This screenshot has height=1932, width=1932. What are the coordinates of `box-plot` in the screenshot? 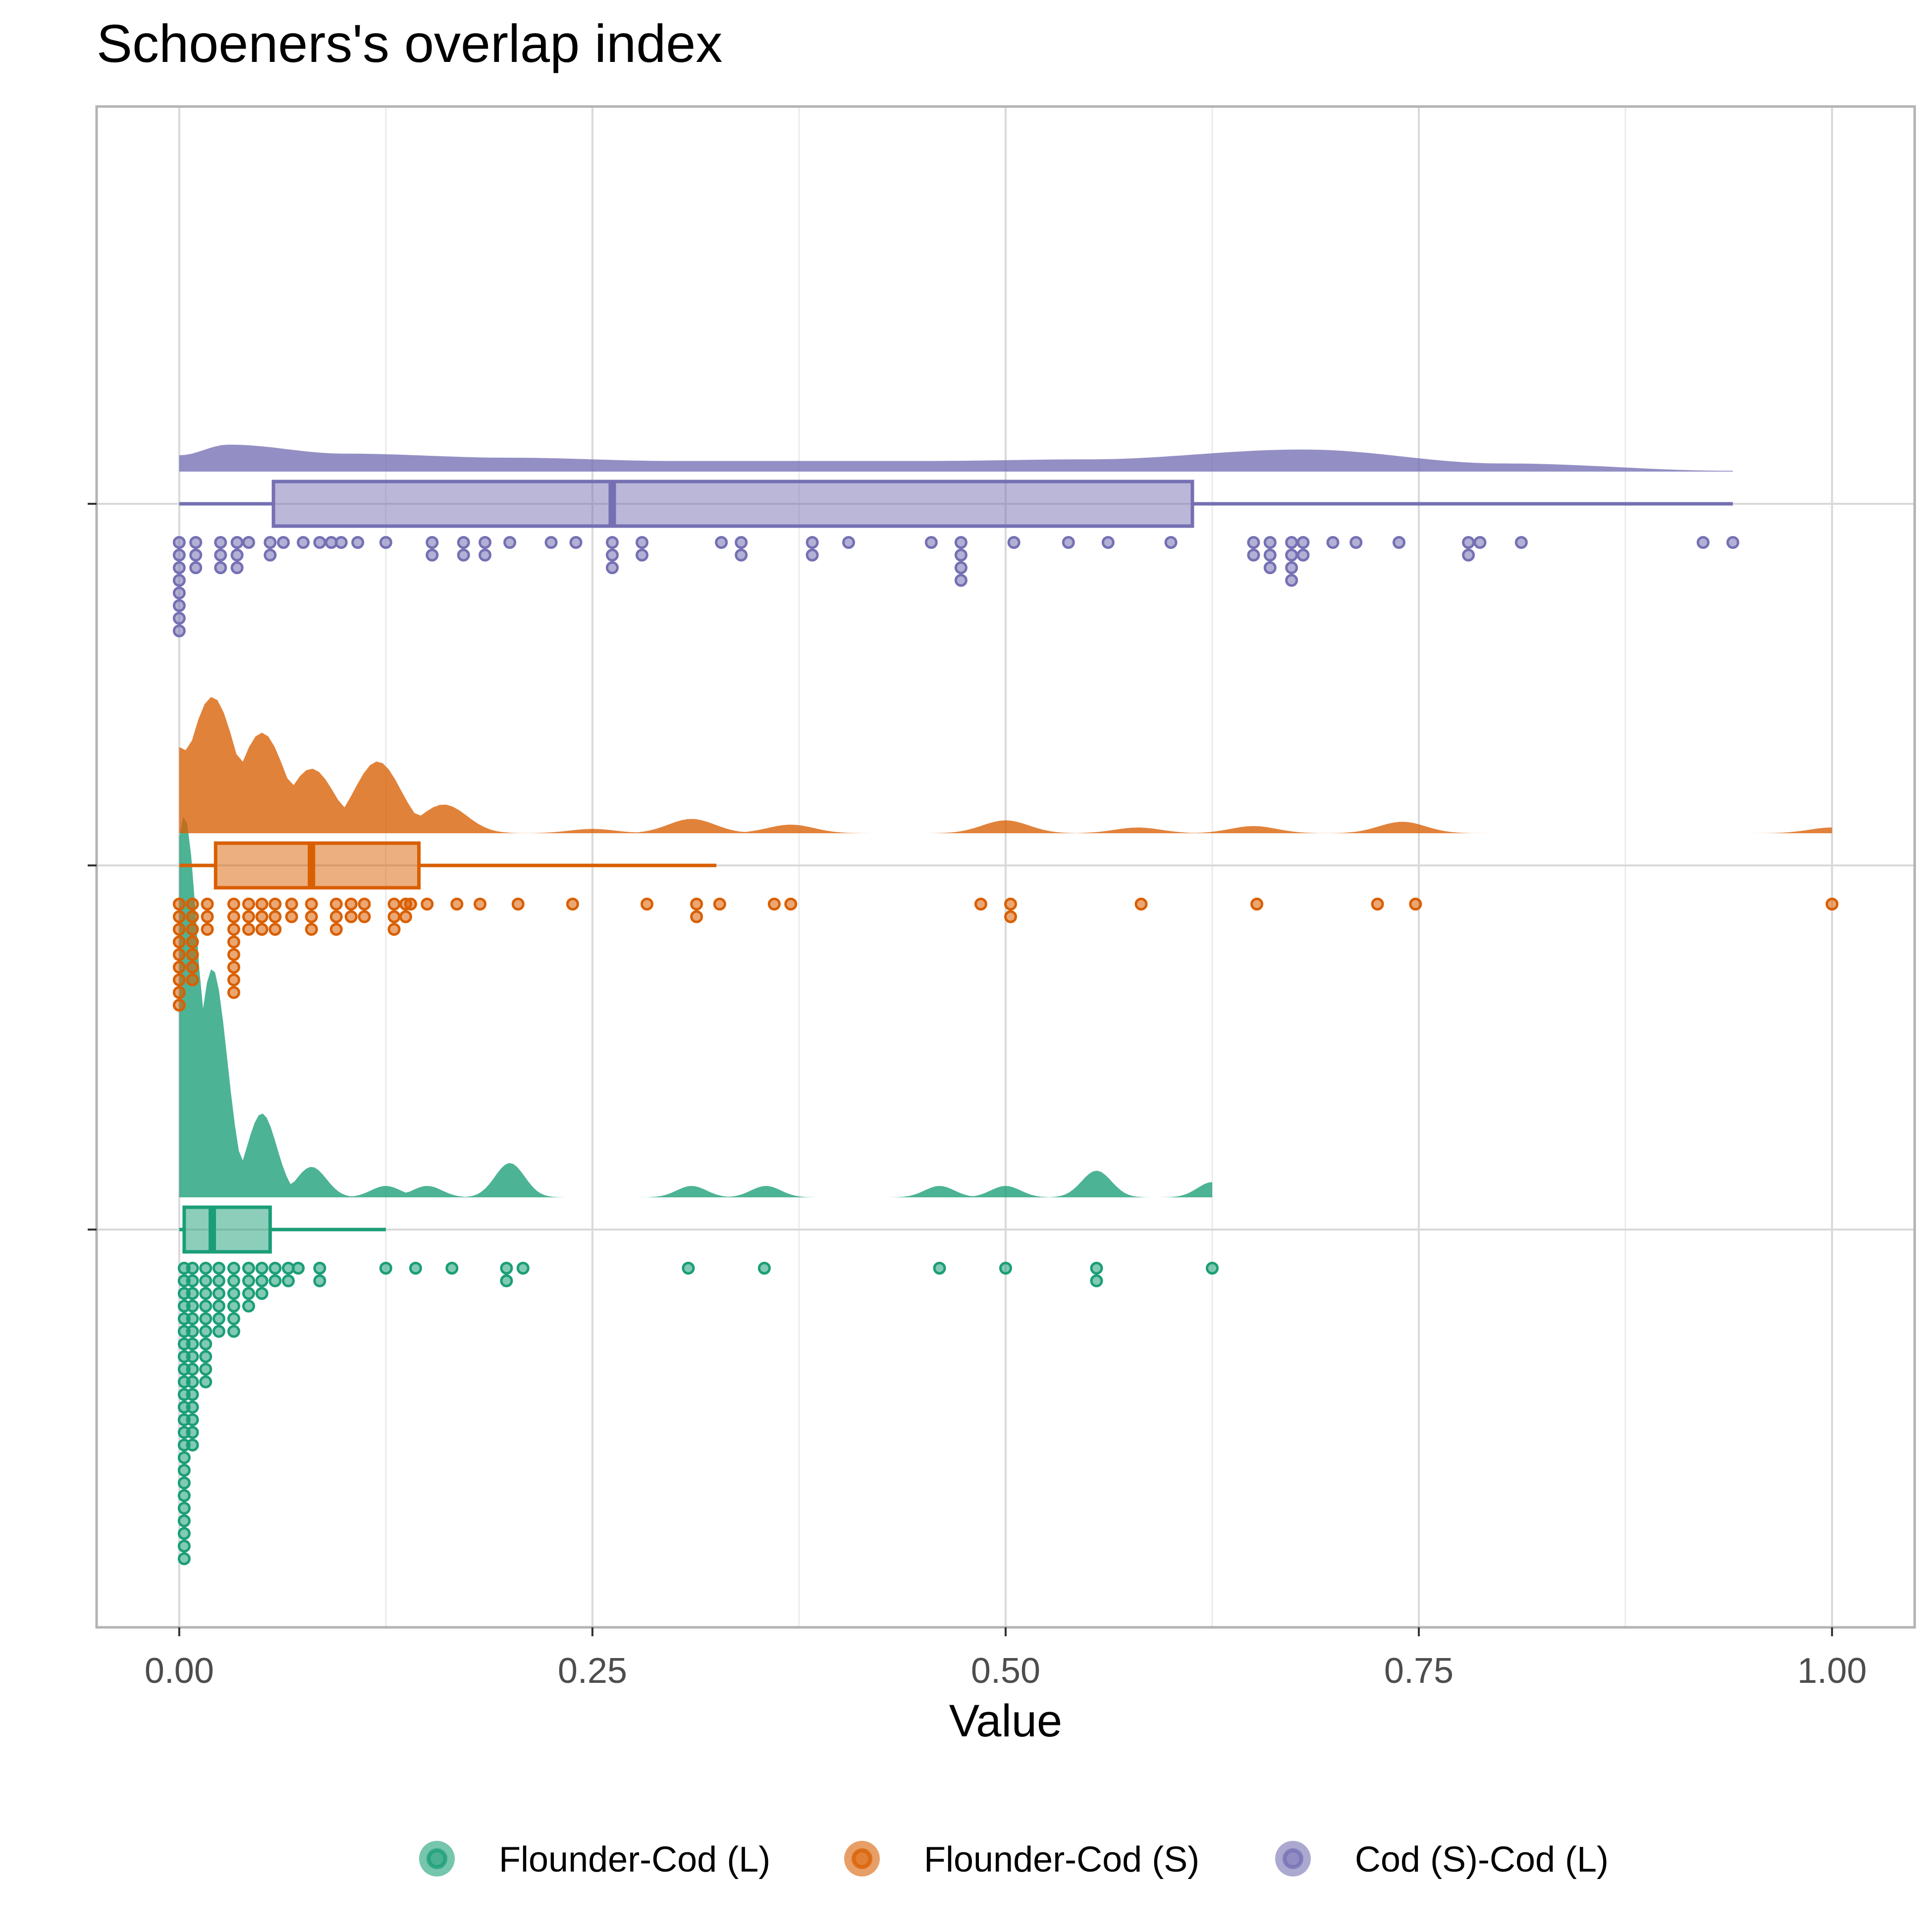 It's located at (448, 866).